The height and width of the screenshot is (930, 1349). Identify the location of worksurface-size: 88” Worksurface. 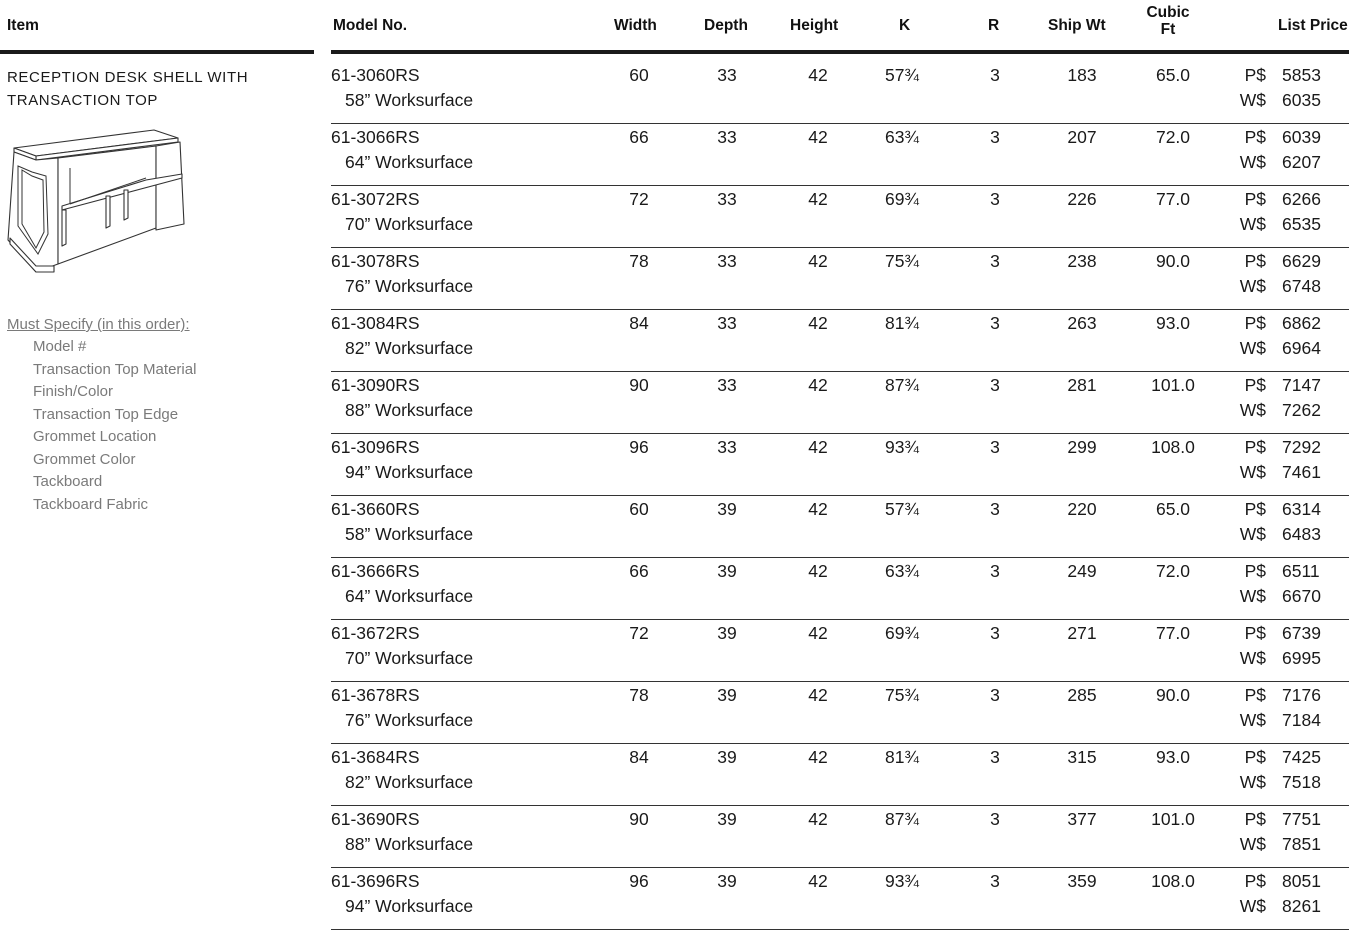
(409, 410).